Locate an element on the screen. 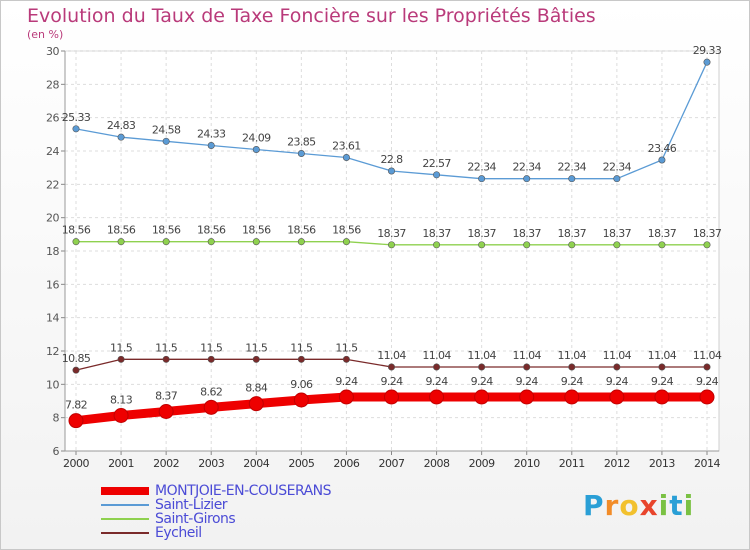  logo-letter: r is located at coordinates (612, 505).